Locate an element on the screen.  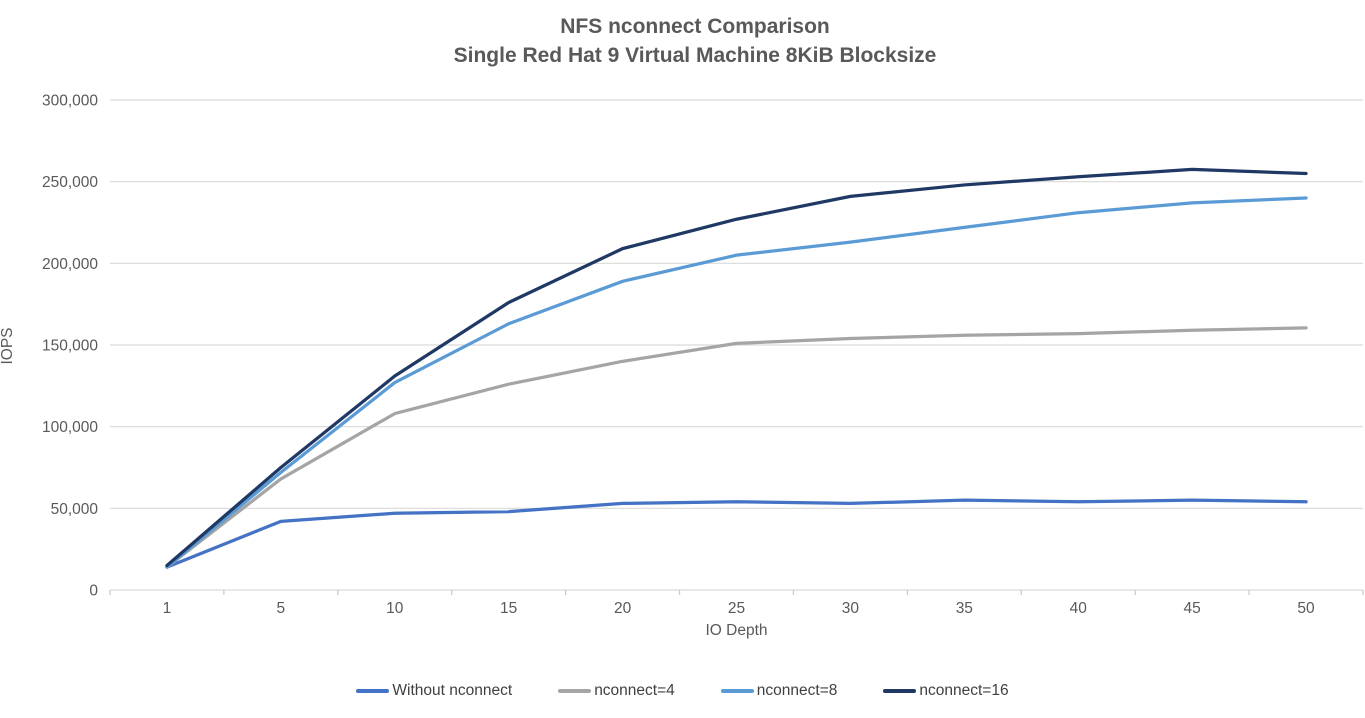
legend-label: Without nconnect is located at coordinates (452, 690).